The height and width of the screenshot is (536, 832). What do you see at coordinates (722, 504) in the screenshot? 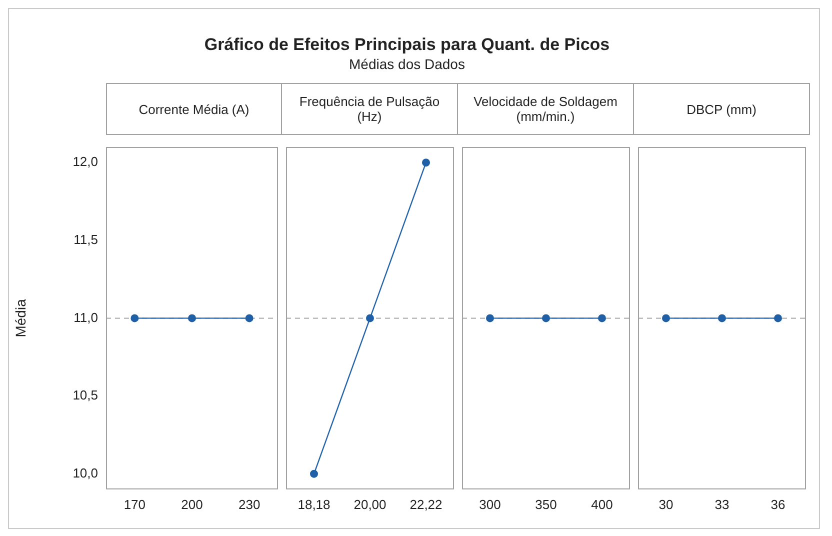
I see `x-tick-label: 33` at bounding box center [722, 504].